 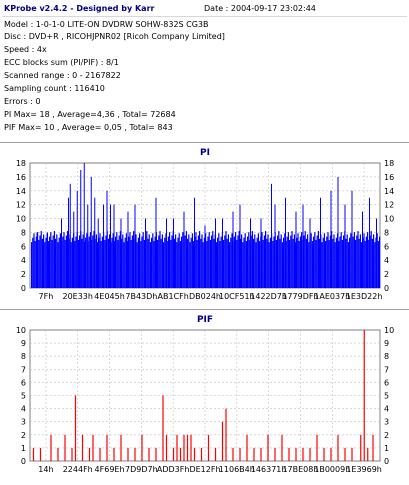 What do you see at coordinates (23, 343) in the screenshot?
I see `y-tick-label: 9` at bounding box center [23, 343].